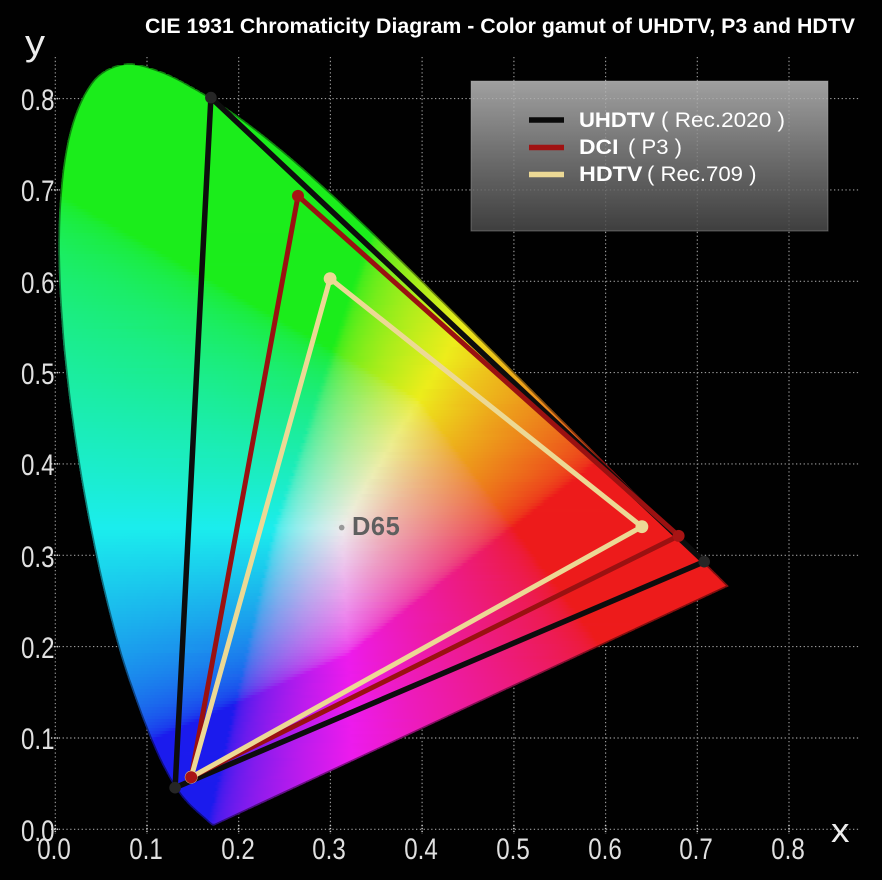 This screenshot has width=882, height=880. What do you see at coordinates (840, 831) in the screenshot?
I see `svg-text: x` at bounding box center [840, 831].